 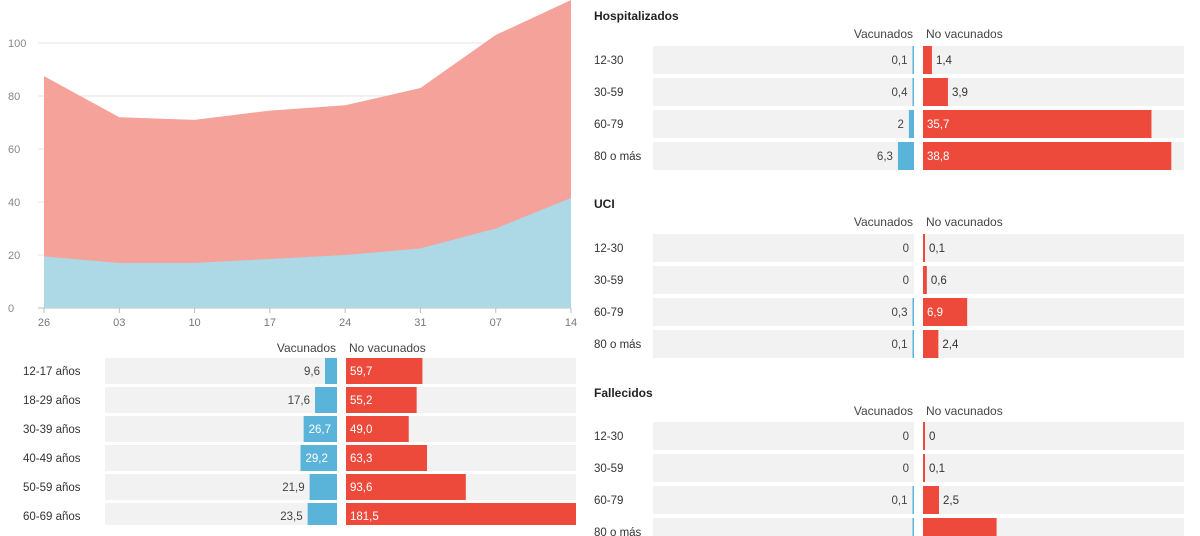 I want to click on y-tick-label: 0, so click(x=11, y=309).